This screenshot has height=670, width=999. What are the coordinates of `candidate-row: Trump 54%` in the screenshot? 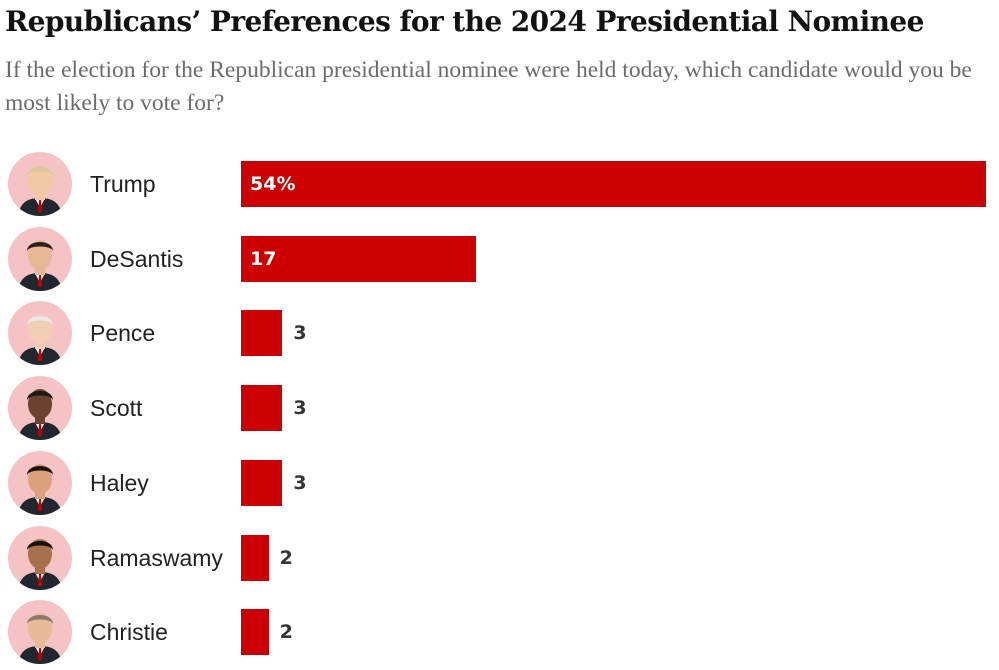 It's located at (499, 183).